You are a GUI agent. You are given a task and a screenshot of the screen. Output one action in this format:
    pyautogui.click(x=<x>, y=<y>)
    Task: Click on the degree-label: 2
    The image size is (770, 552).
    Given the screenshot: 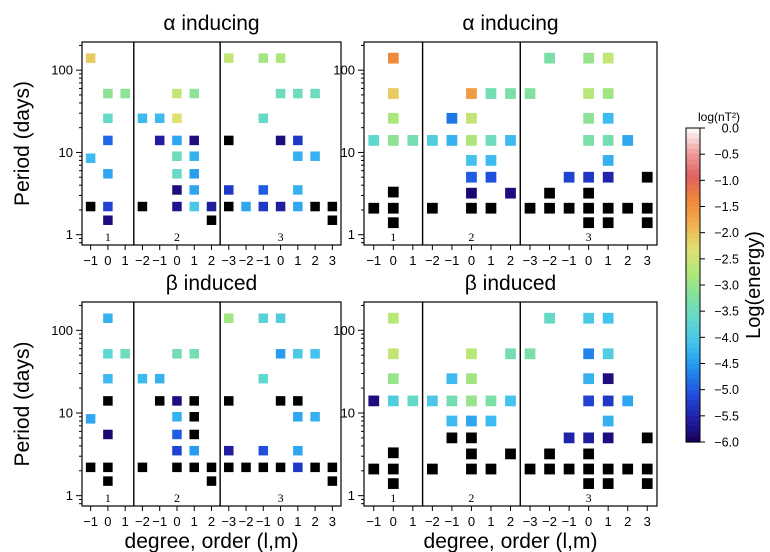 What is the action you would take?
    pyautogui.click(x=471, y=237)
    